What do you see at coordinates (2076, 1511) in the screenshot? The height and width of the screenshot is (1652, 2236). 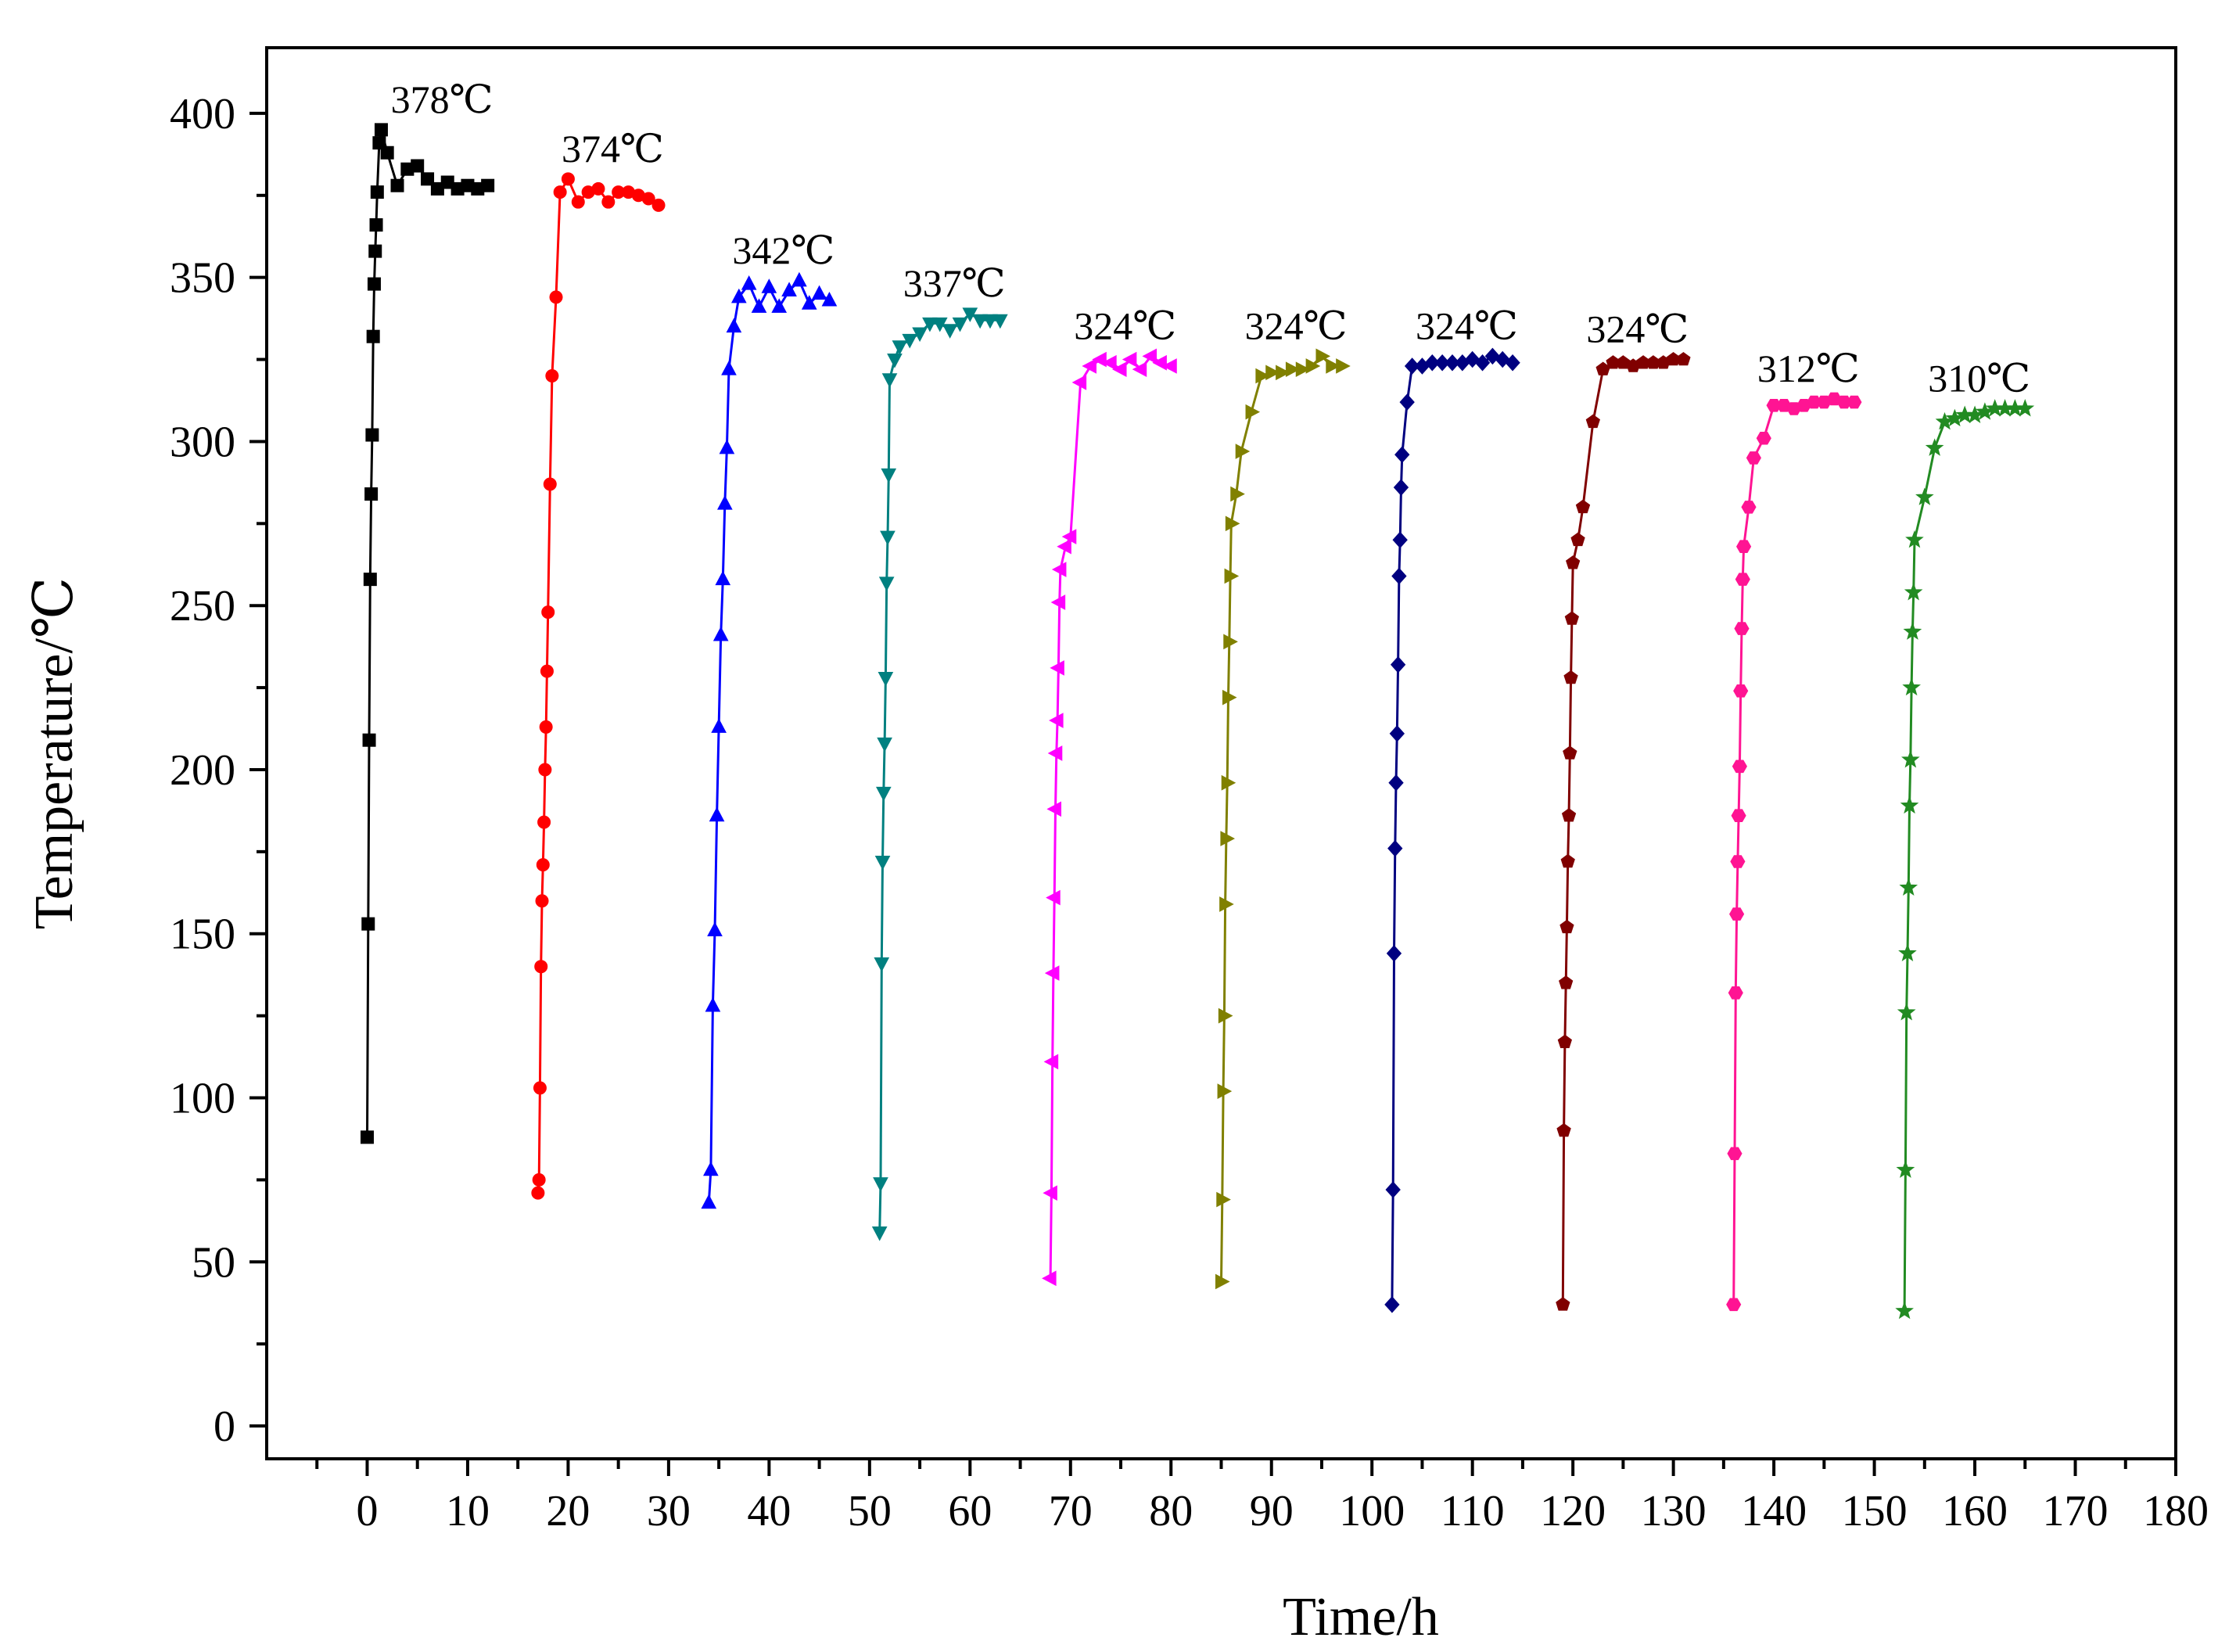 I see `x-tick-label: 170` at bounding box center [2076, 1511].